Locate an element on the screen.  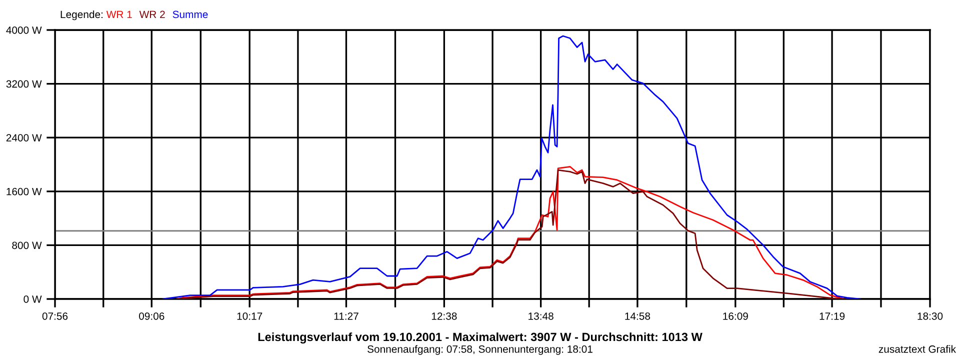
x-tick-label: 18:30 is located at coordinates (930, 316).